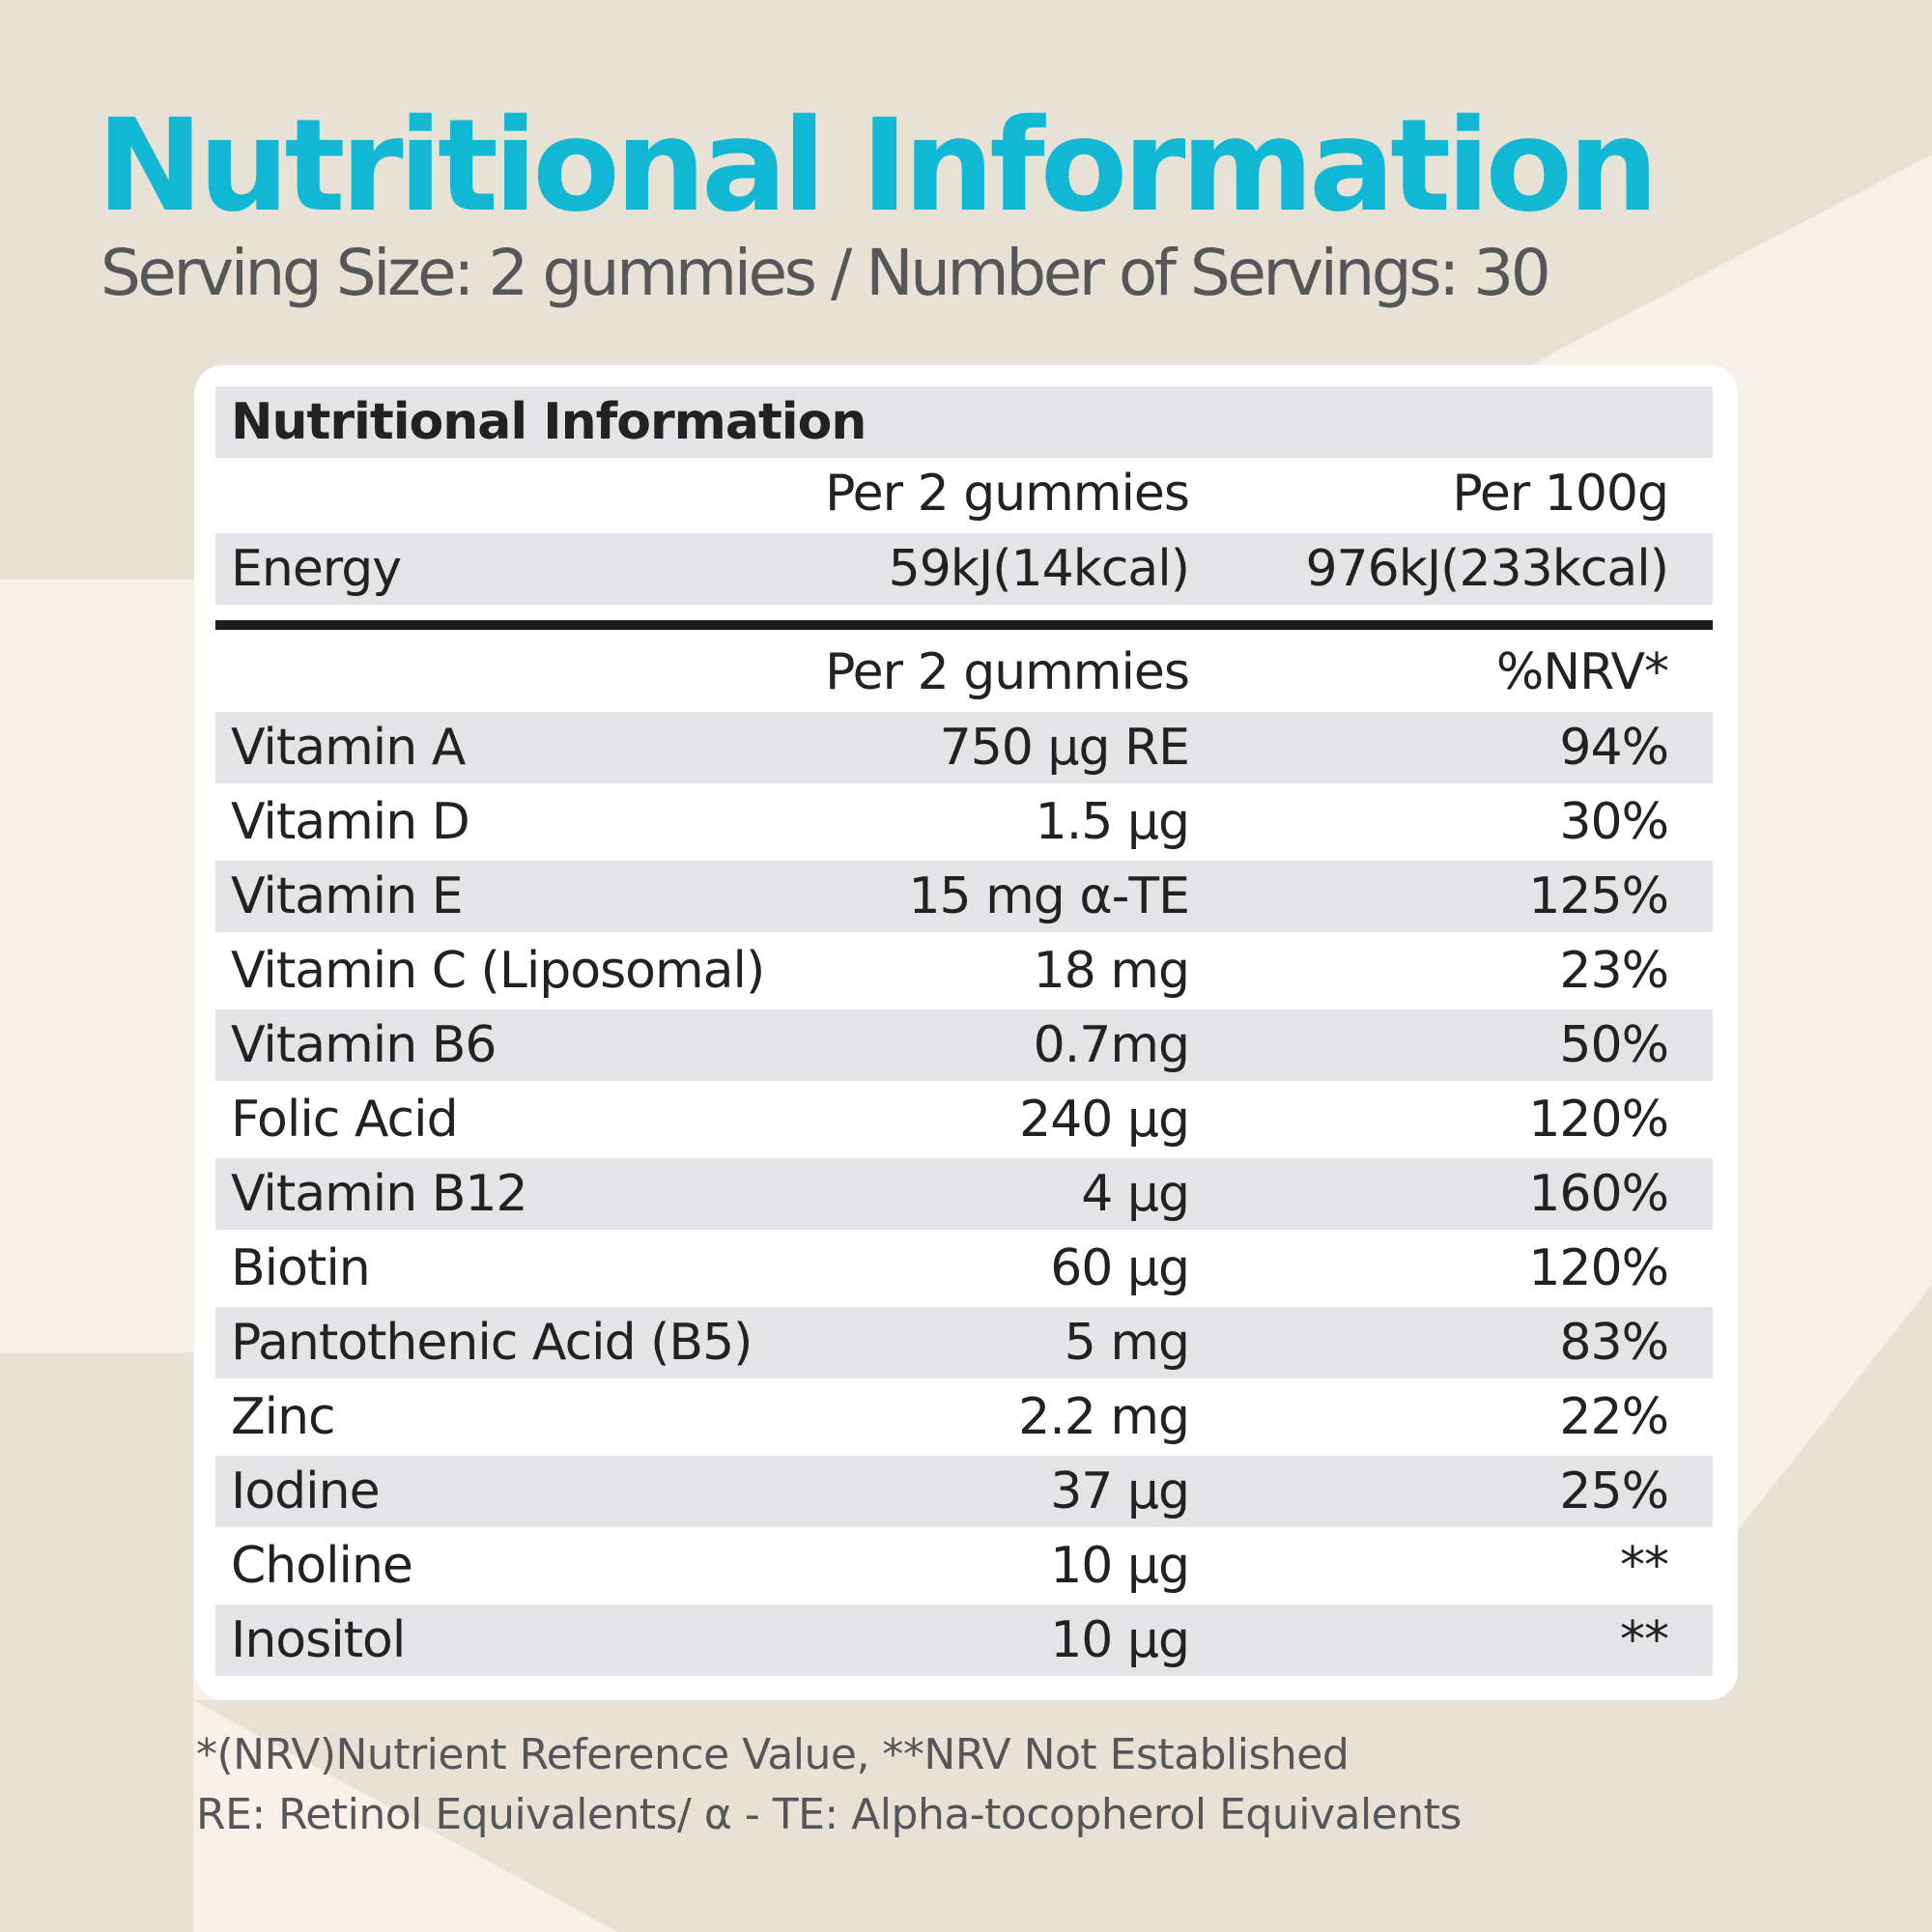 This screenshot has height=1932, width=1932. I want to click on energy-header-row: Per 2 gummies Per 100g, so click(964, 493).